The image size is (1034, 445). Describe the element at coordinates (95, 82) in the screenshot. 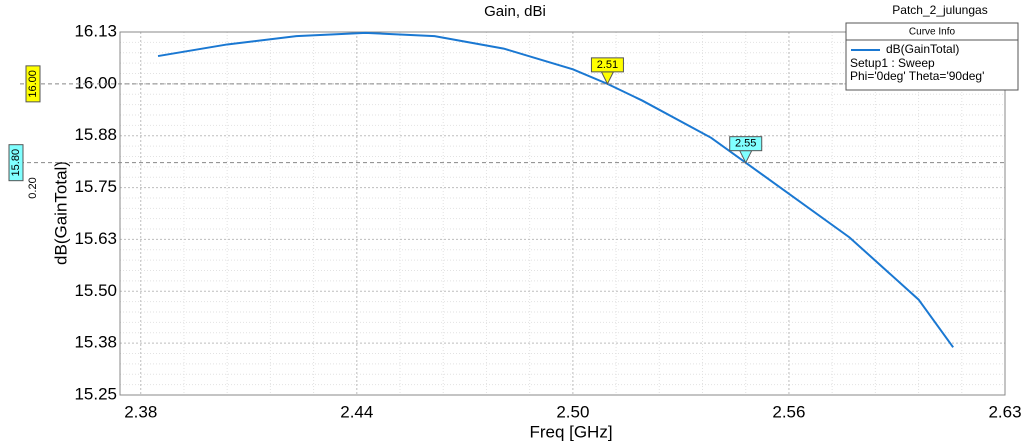

I see `y-tick-label: 16.00` at that location.